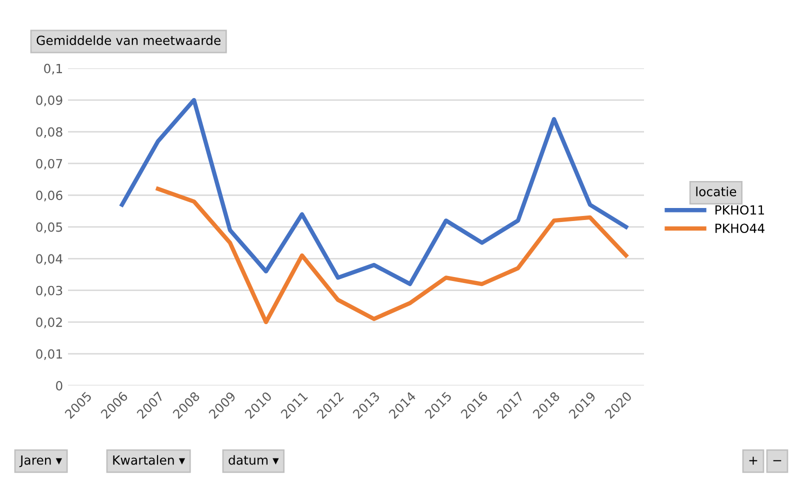 Image resolution: width=800 pixels, height=488 pixels. What do you see at coordinates (49, 228) in the screenshot?
I see `y-tick-label: 0,05` at bounding box center [49, 228].